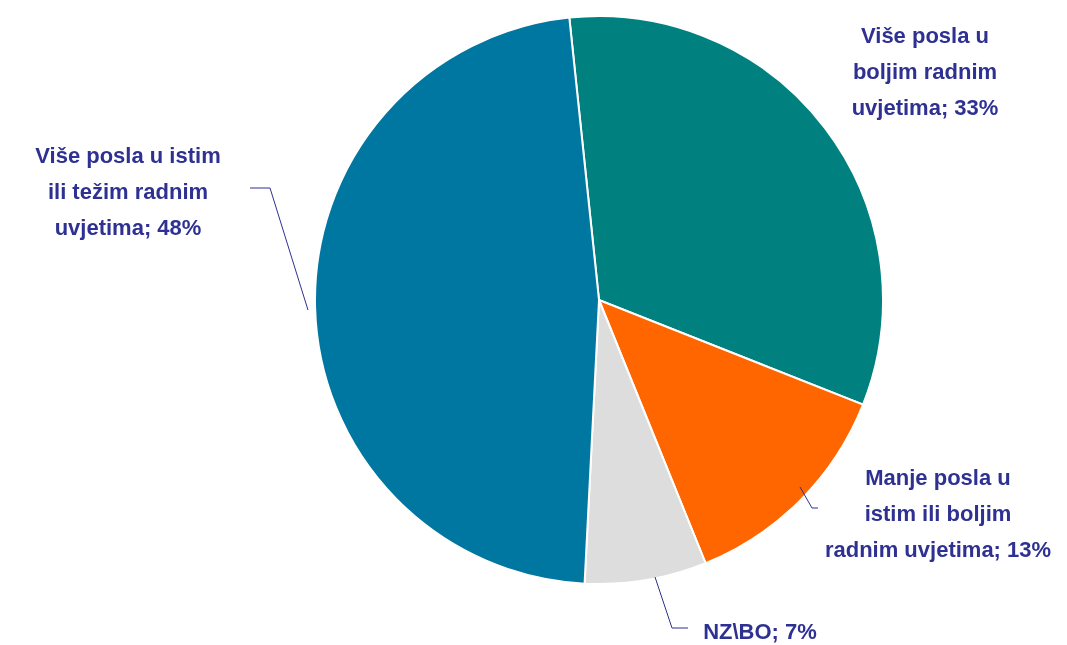 This screenshot has height=645, width=1067. I want to click on slice-label: Manje posla u istim ili boljim radnim uvjetima; 13%, so click(938, 513).